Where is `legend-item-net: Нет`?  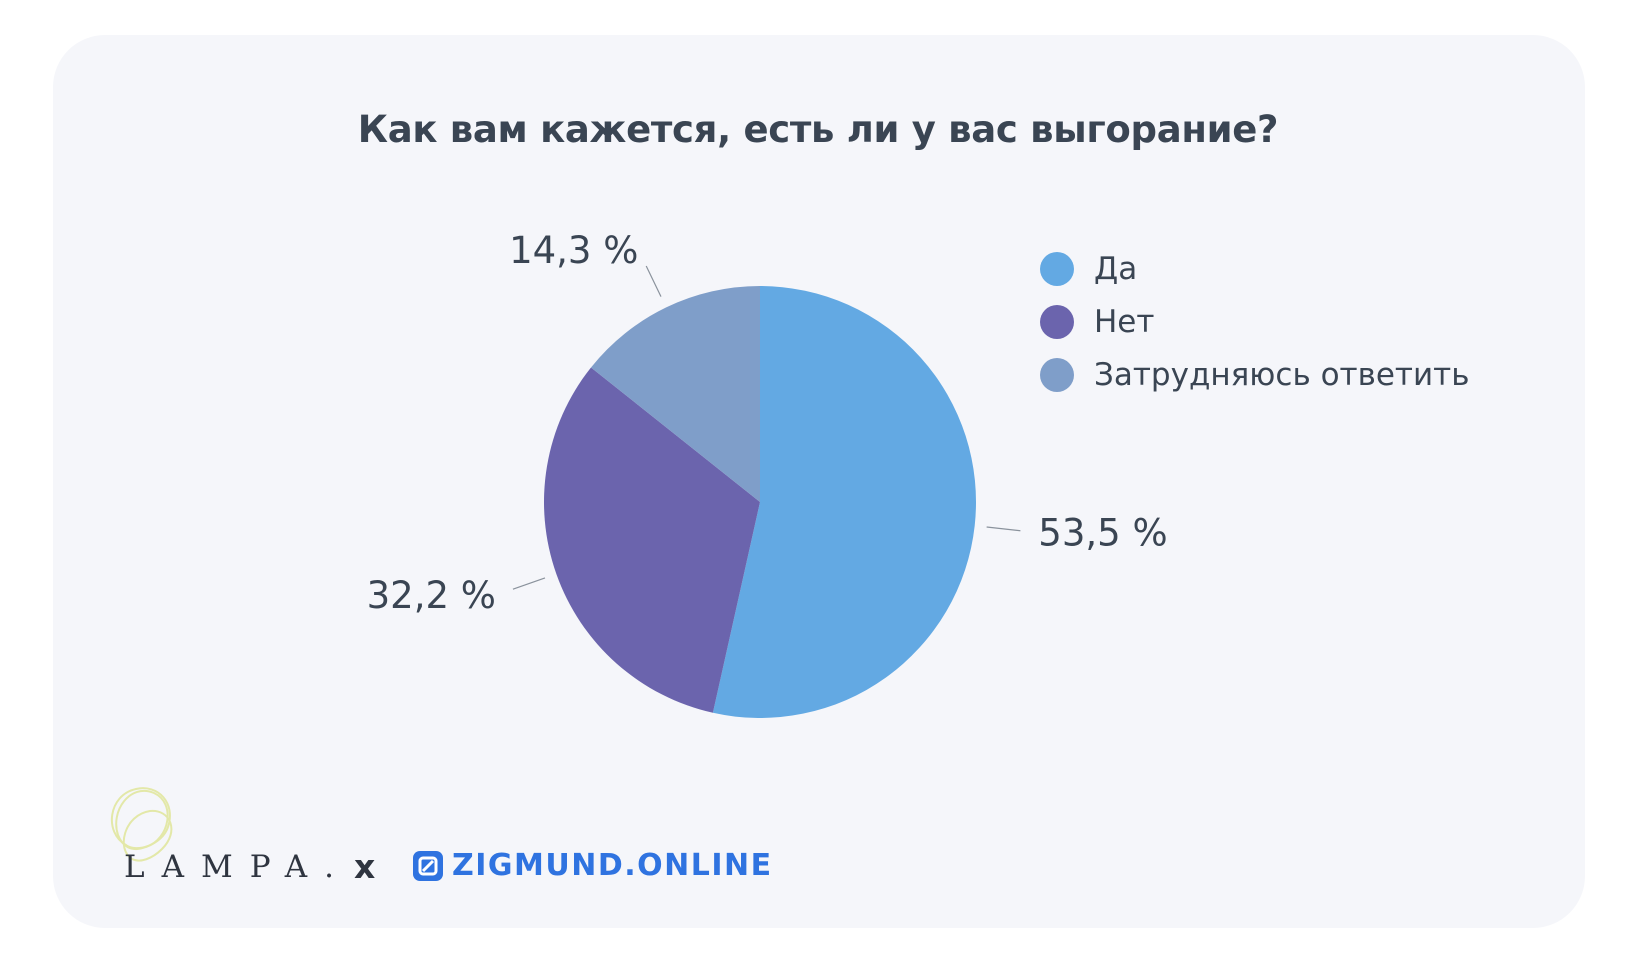 legend-item-net: Нет is located at coordinates (1254, 321).